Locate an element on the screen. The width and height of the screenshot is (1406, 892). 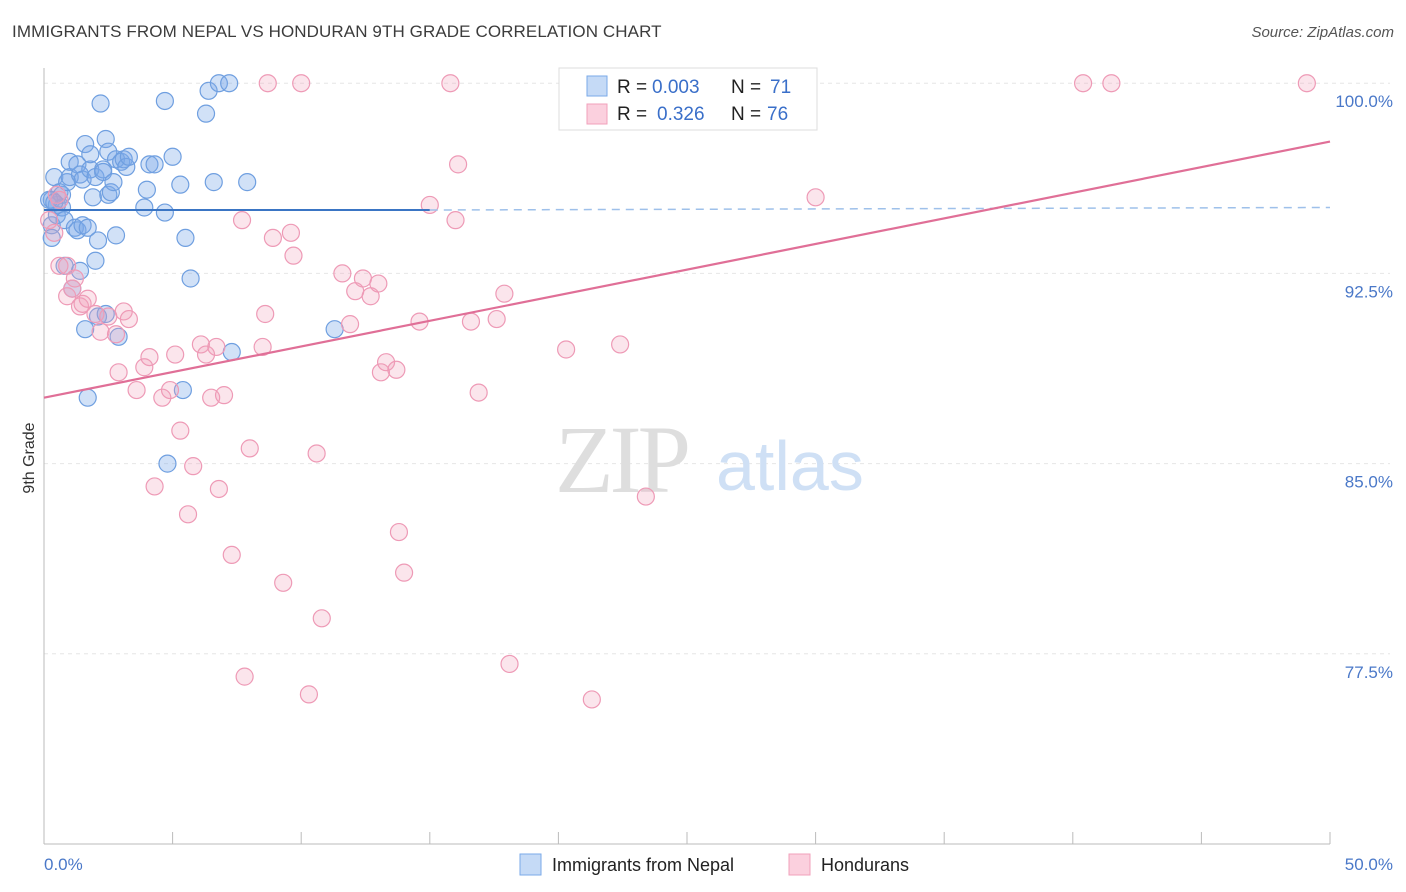
x-tick-label-max: 50.0% is located at coordinates (1369, 864).